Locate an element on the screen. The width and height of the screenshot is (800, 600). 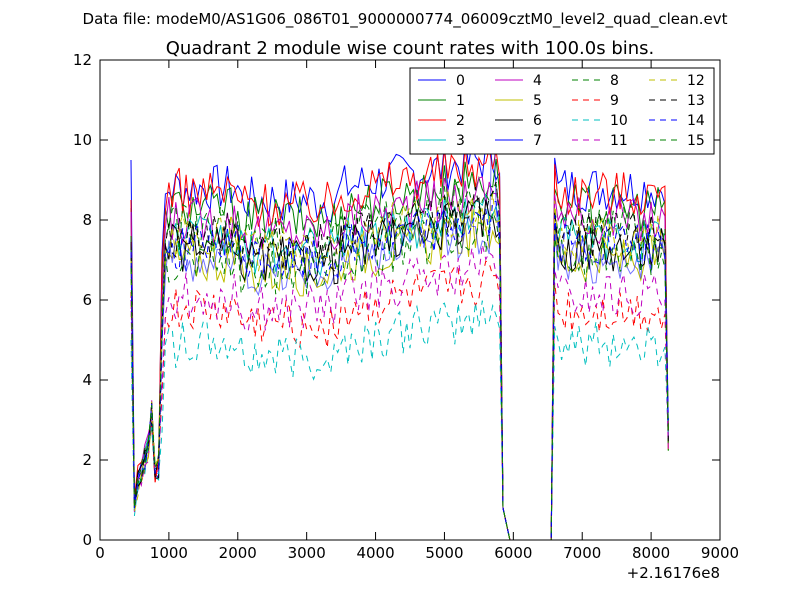
y-tick-label: 4 is located at coordinates (87, 380).